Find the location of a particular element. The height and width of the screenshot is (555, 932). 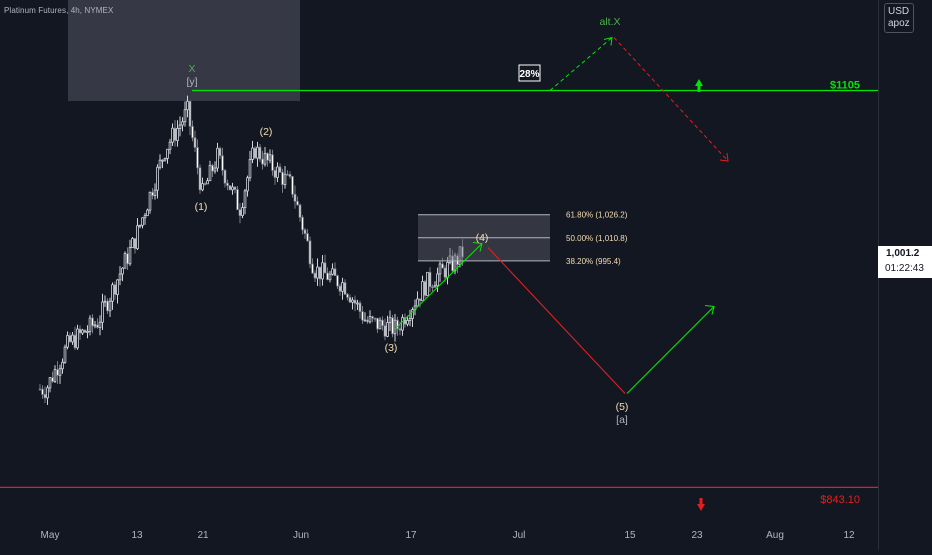

x-tick-label: 17 is located at coordinates (411, 535).